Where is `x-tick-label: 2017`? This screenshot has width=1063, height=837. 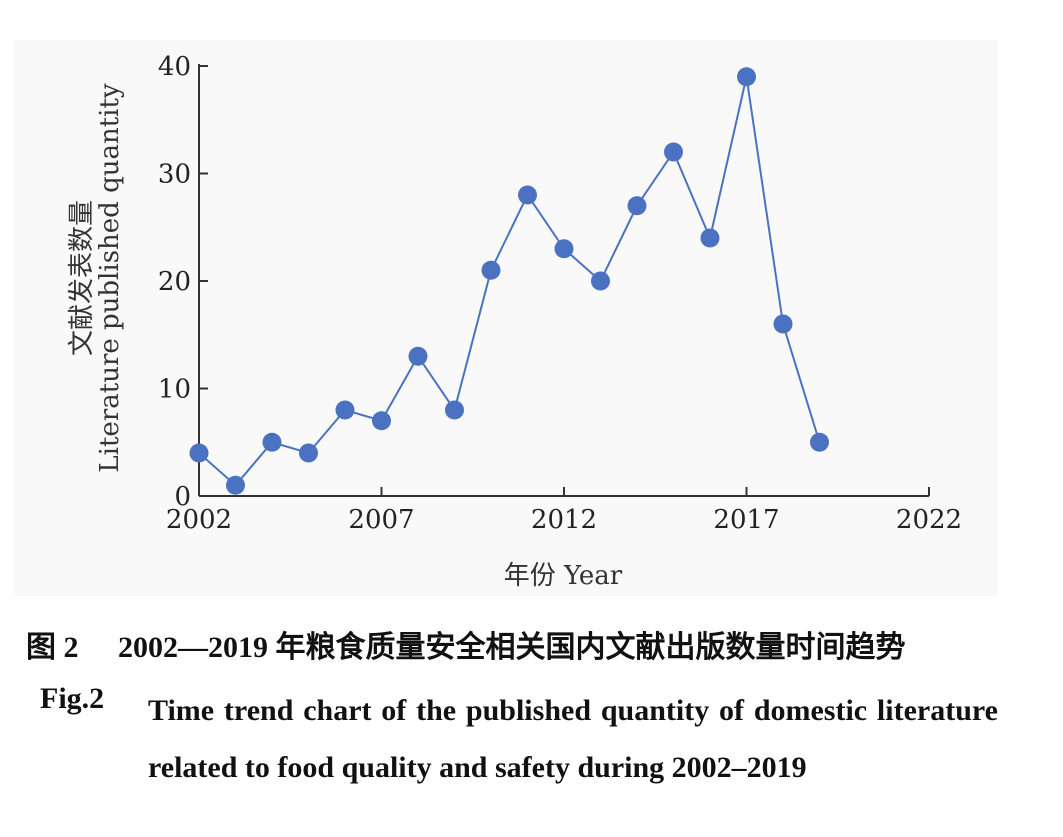
x-tick-label: 2017 is located at coordinates (746, 520).